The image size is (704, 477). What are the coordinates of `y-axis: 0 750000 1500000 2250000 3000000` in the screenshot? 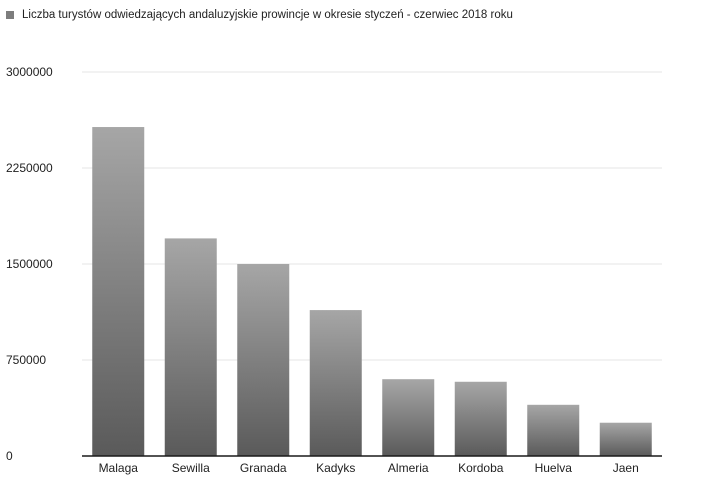 It's located at (29, 264).